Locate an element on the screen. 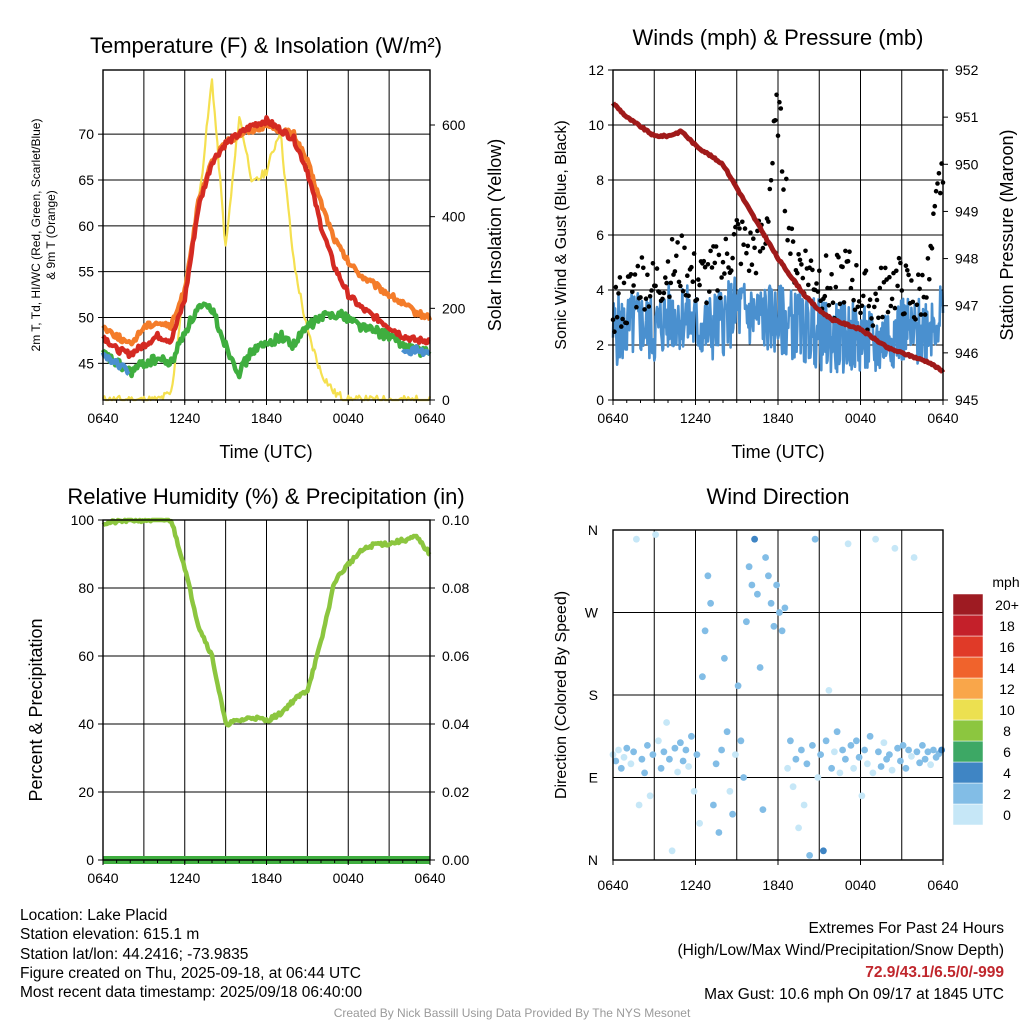 The height and width of the screenshot is (1024, 1024). y-tick-label-right: 0.00 is located at coordinates (455, 860).